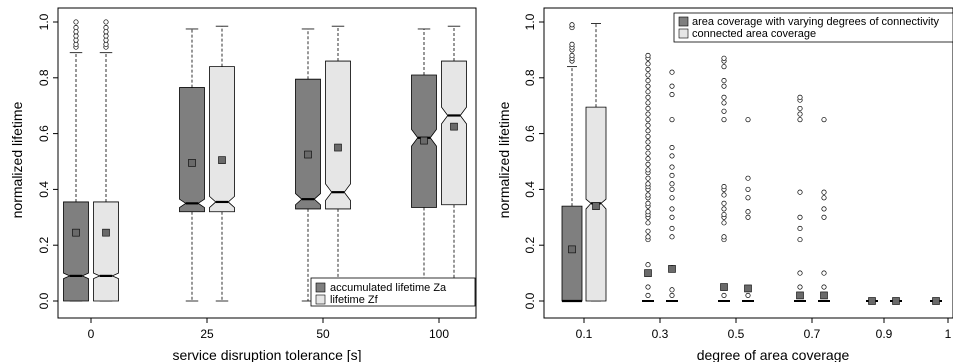  I want to click on right-y-axis: 0.0 0.2 0.4 0.6 0.8 1.0, so click(533, 161).